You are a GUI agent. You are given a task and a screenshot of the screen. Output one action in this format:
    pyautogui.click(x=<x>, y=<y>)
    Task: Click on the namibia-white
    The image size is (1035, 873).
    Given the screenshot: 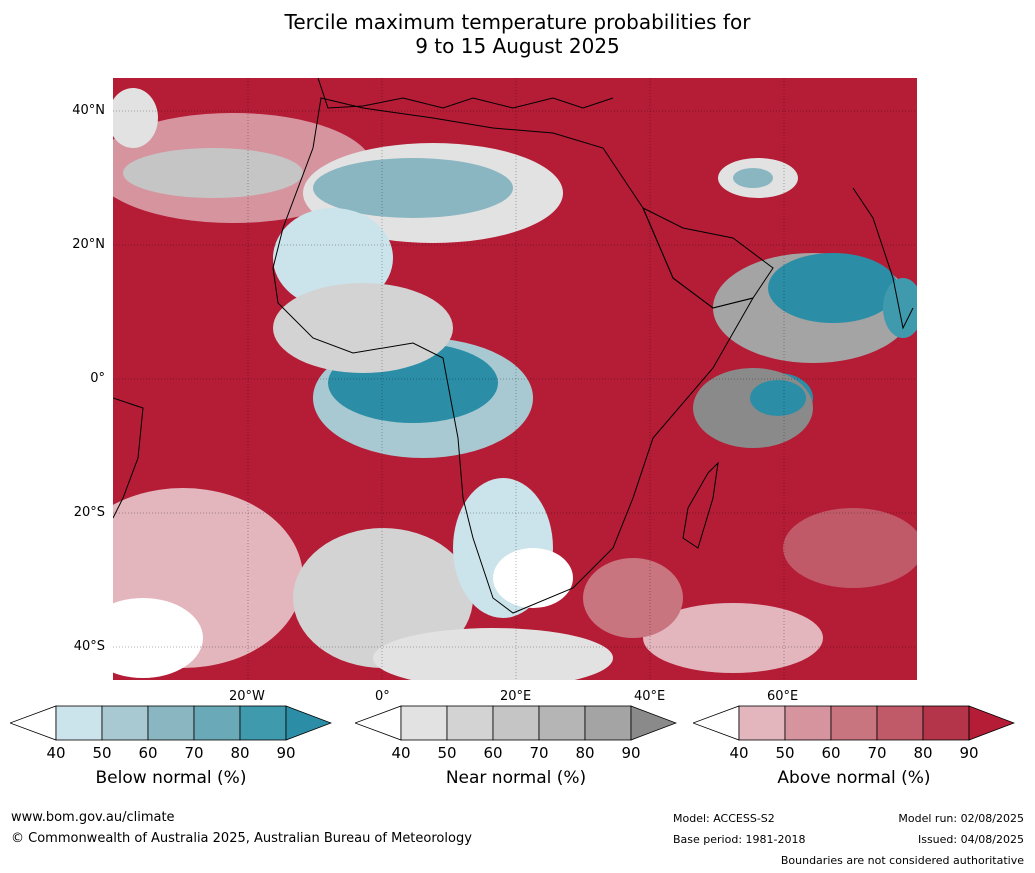 What is the action you would take?
    pyautogui.click(x=533, y=578)
    